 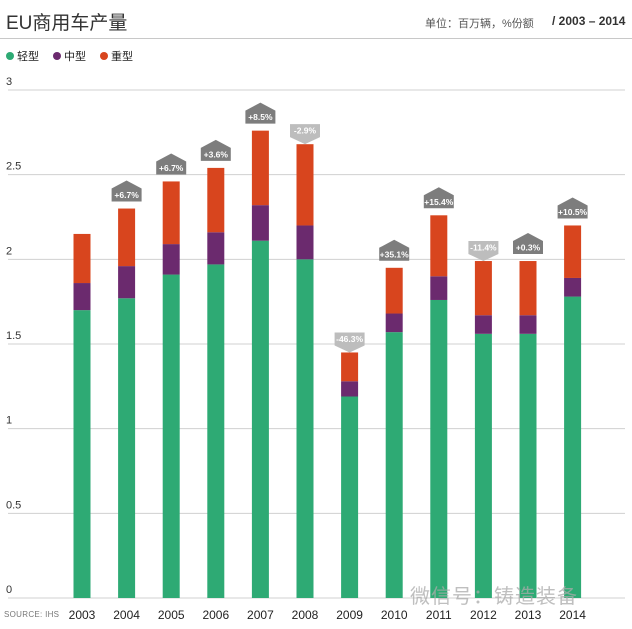 I want to click on change-badge-label: -46.3%, so click(x=349, y=339).